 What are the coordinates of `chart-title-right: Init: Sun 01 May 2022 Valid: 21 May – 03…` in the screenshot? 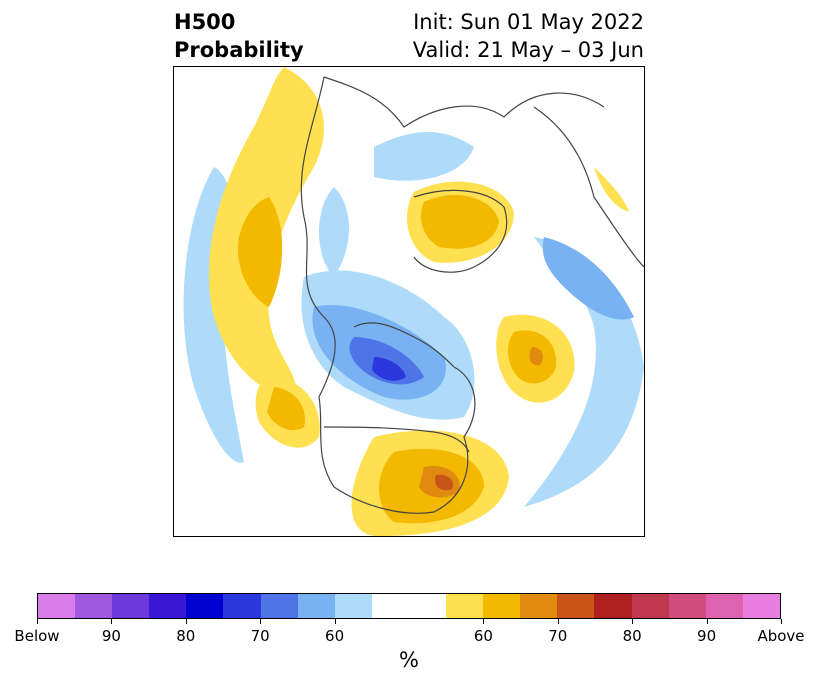 It's located at (528, 36).